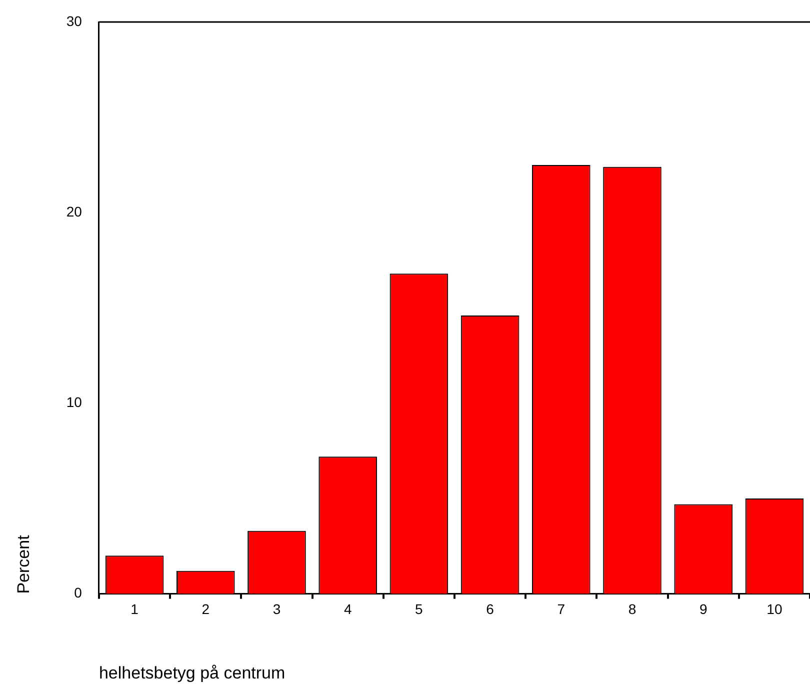  What do you see at coordinates (561, 609) in the screenshot?
I see `x-tick-label: 7` at bounding box center [561, 609].